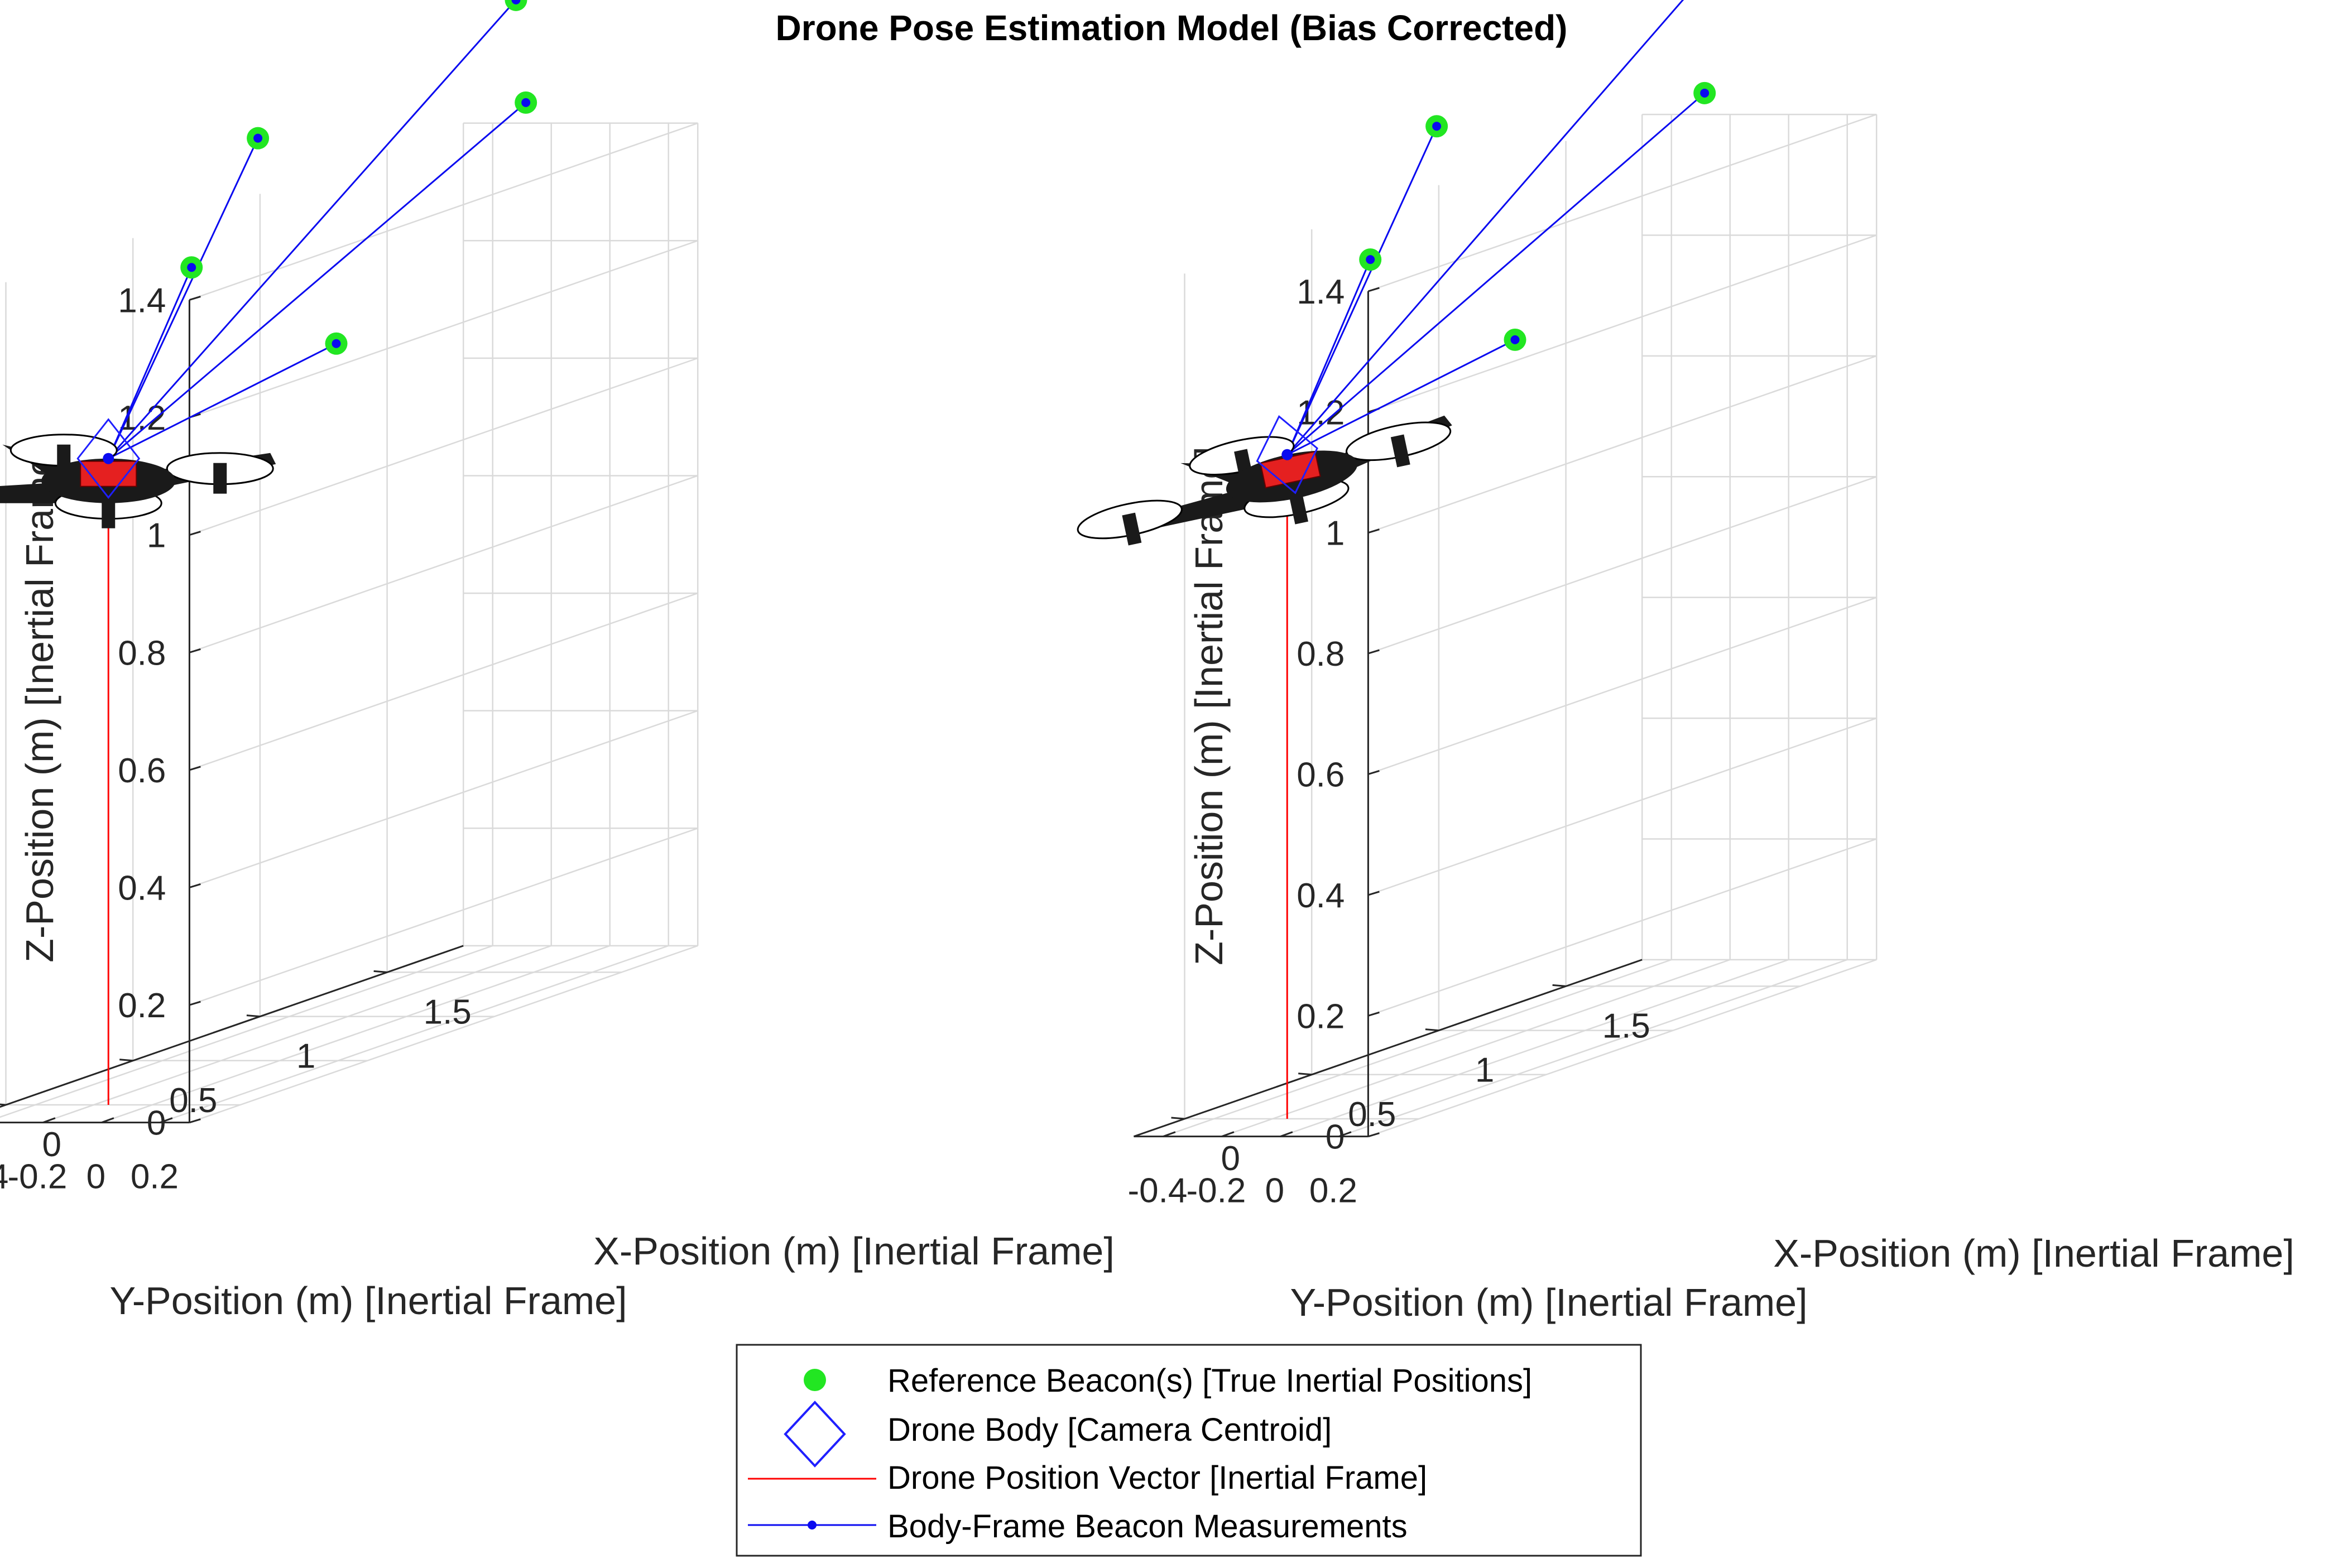  Describe the element at coordinates (1157, 1478) in the screenshot. I see `legend-label-vector: Drone Position Vector [Inertial Frame]` at that location.